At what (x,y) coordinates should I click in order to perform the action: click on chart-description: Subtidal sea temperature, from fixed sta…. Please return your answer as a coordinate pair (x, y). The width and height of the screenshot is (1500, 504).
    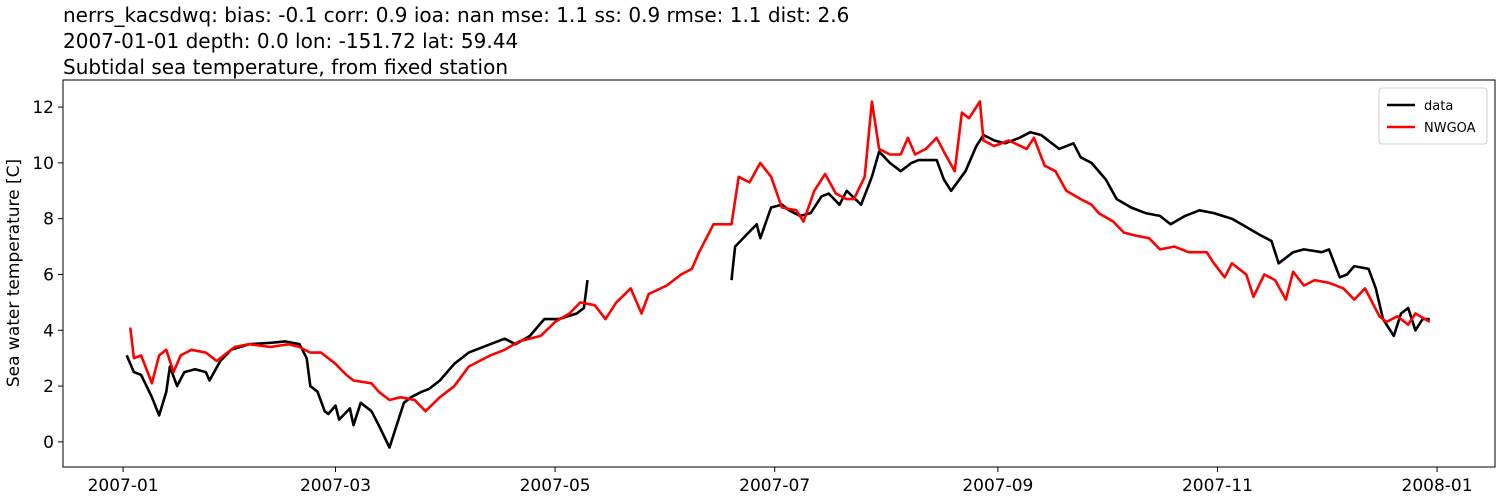
    Looking at the image, I should click on (285, 67).